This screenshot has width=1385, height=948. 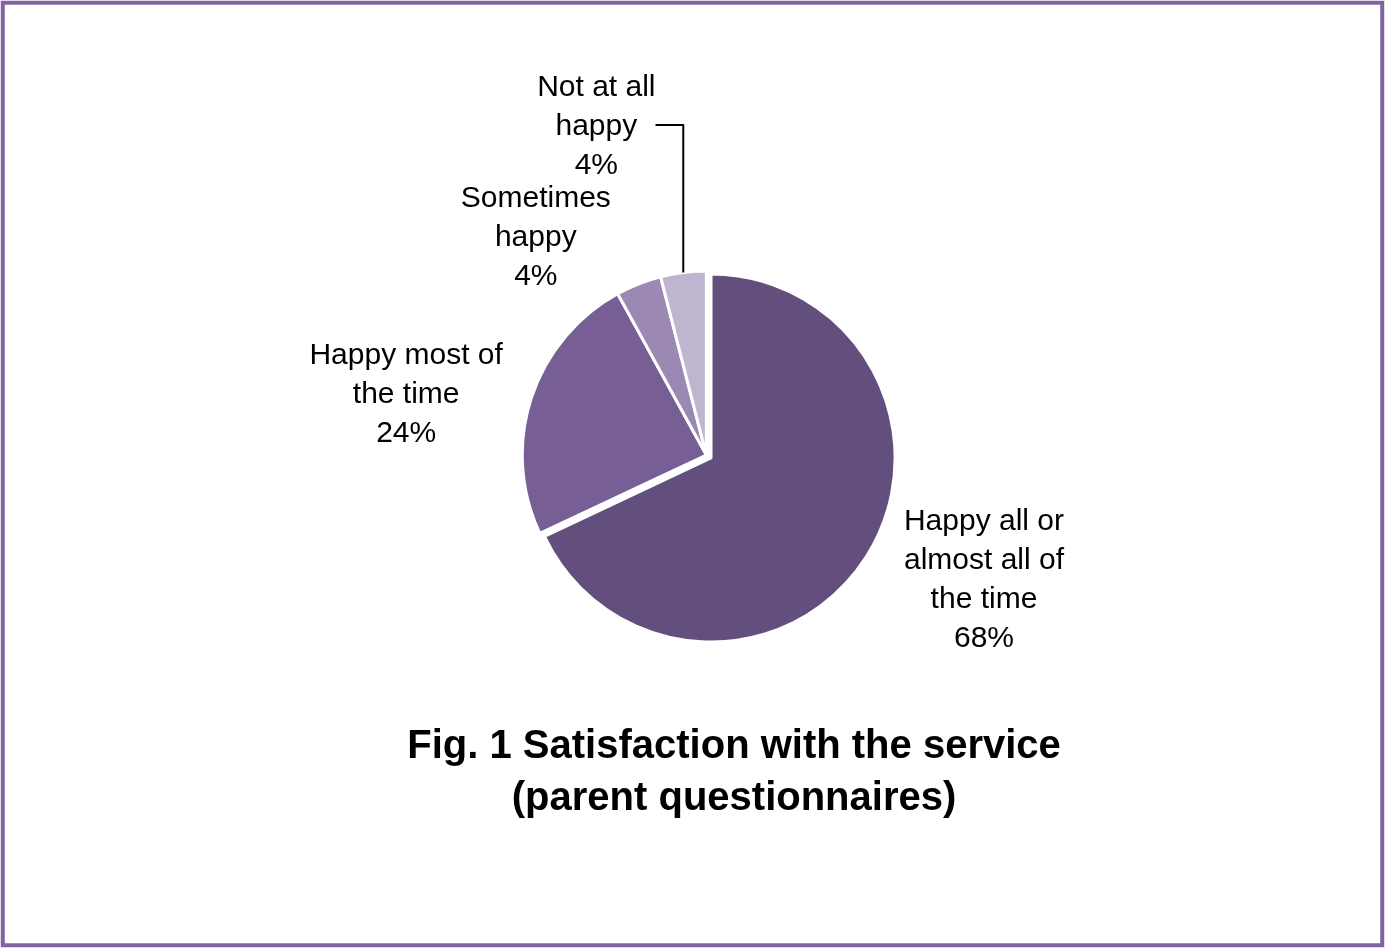 What do you see at coordinates (406, 432) in the screenshot?
I see `data-label: 24%` at bounding box center [406, 432].